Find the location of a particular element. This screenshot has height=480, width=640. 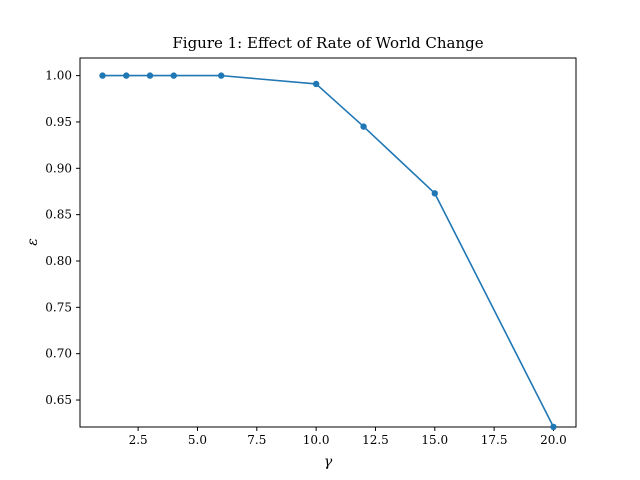

y-tick-label: 0.90 is located at coordinates (58, 168).